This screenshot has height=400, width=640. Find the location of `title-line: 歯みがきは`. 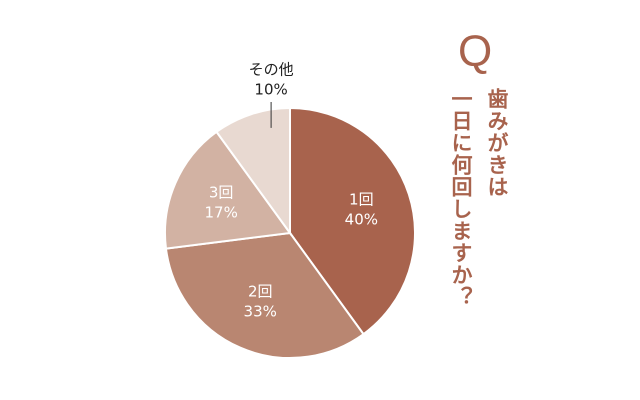

title-line: 歯みがきは is located at coordinates (497, 143).